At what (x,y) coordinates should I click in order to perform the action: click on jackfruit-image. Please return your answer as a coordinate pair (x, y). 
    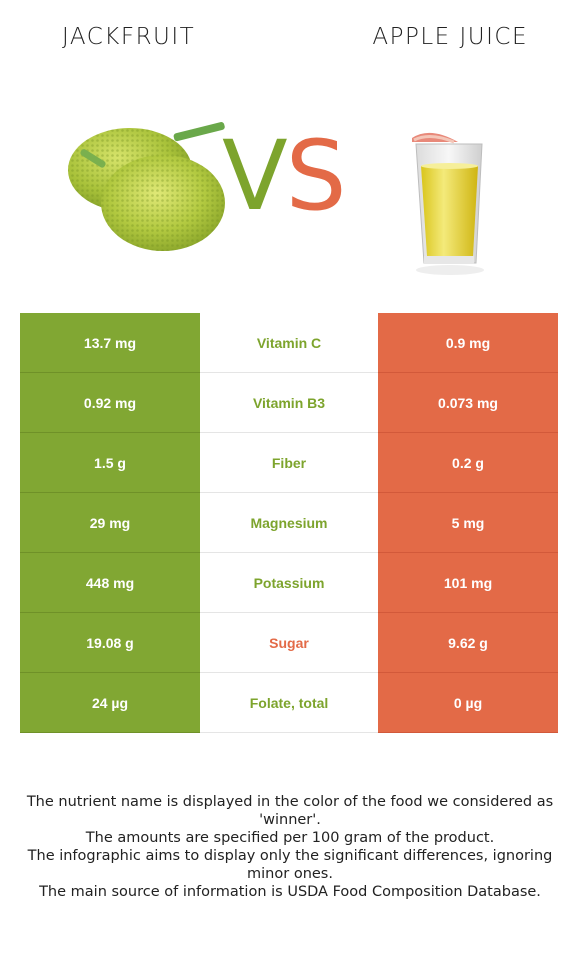
    Looking at the image, I should click on (146, 186).